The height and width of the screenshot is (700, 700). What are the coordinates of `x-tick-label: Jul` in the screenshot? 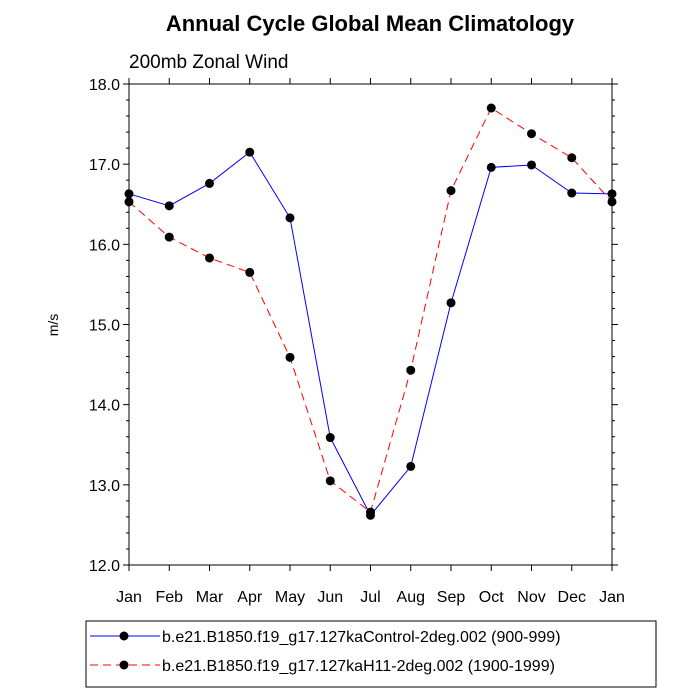 It's located at (370, 597).